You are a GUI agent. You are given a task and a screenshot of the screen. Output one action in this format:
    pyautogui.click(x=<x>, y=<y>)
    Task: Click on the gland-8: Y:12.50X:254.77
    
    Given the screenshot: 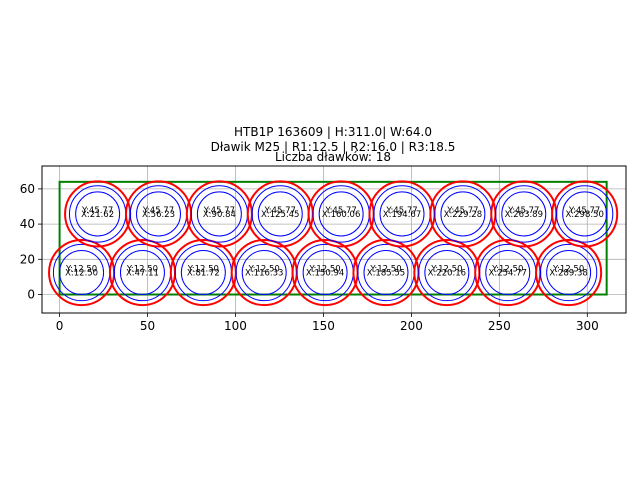 What is the action you would take?
    pyautogui.click(x=508, y=272)
    